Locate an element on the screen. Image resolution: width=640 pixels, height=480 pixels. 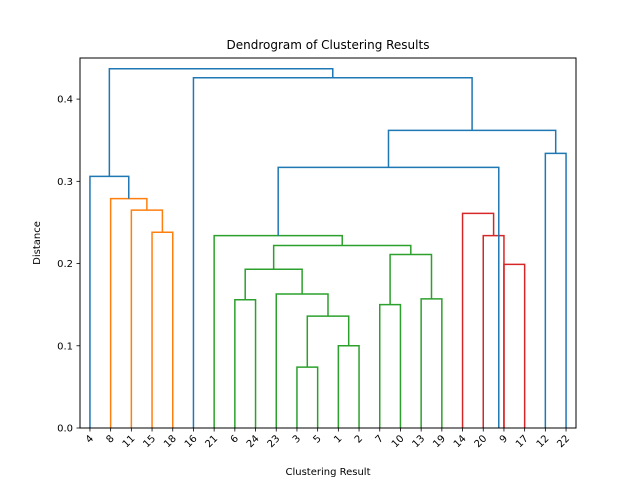
leaf-label: 1 is located at coordinates (338, 439).